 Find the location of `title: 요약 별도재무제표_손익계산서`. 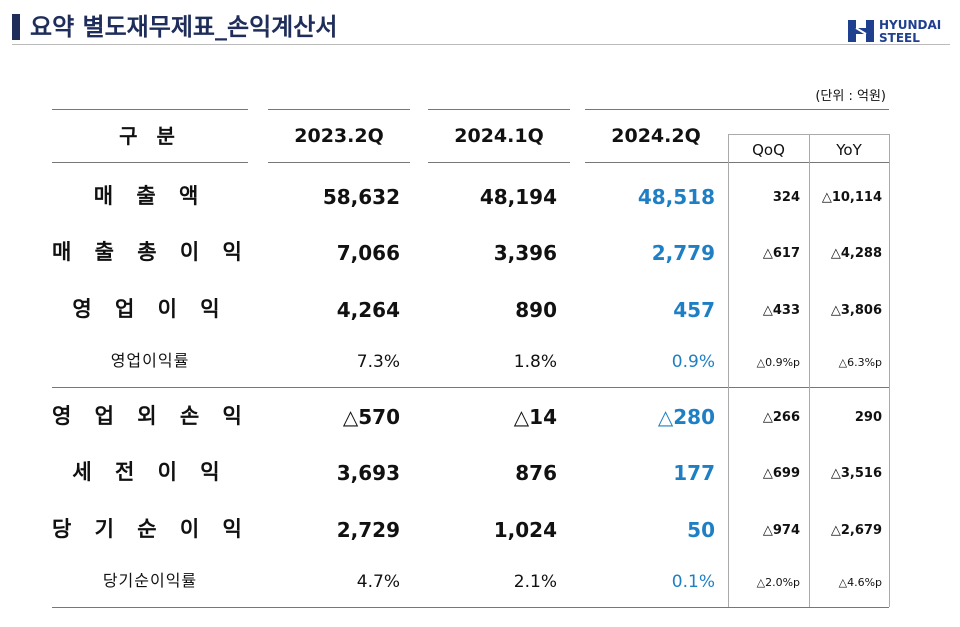

title: 요약 별도재무제표_손익계산서 is located at coordinates (184, 27).